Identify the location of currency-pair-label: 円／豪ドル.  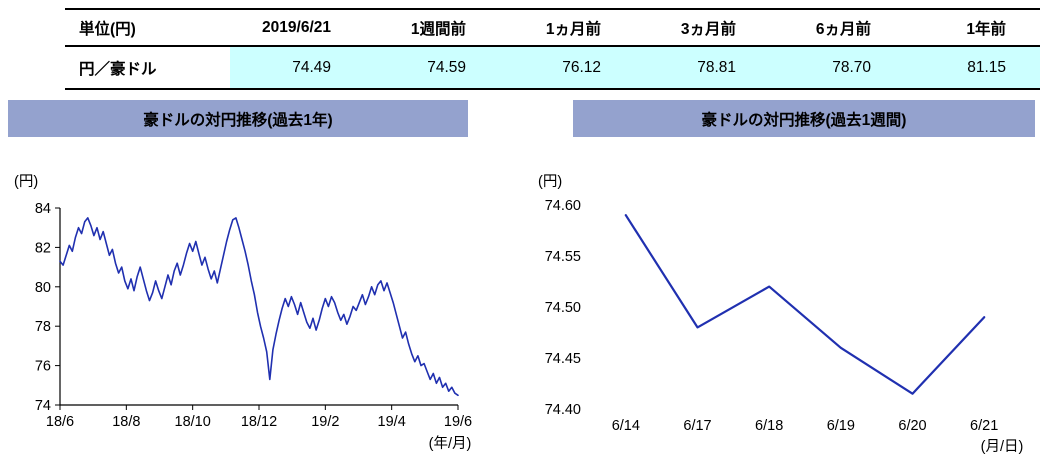
(118, 69).